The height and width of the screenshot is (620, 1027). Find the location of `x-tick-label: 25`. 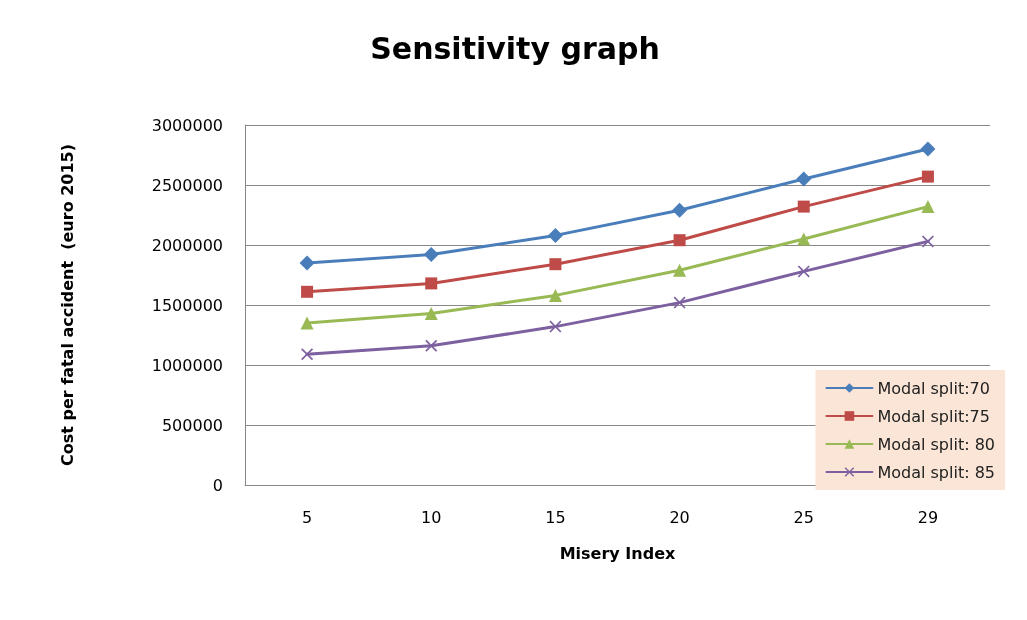

x-tick-label: 25 is located at coordinates (803, 517).